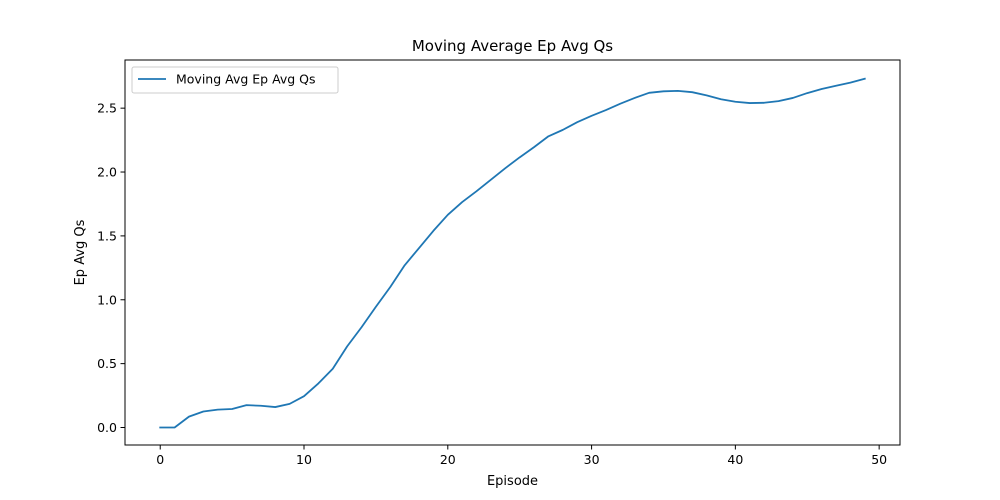 The image size is (1000, 500). What do you see at coordinates (521, 456) in the screenshot?
I see `x-axis: 0 10 20 30 40 50` at bounding box center [521, 456].